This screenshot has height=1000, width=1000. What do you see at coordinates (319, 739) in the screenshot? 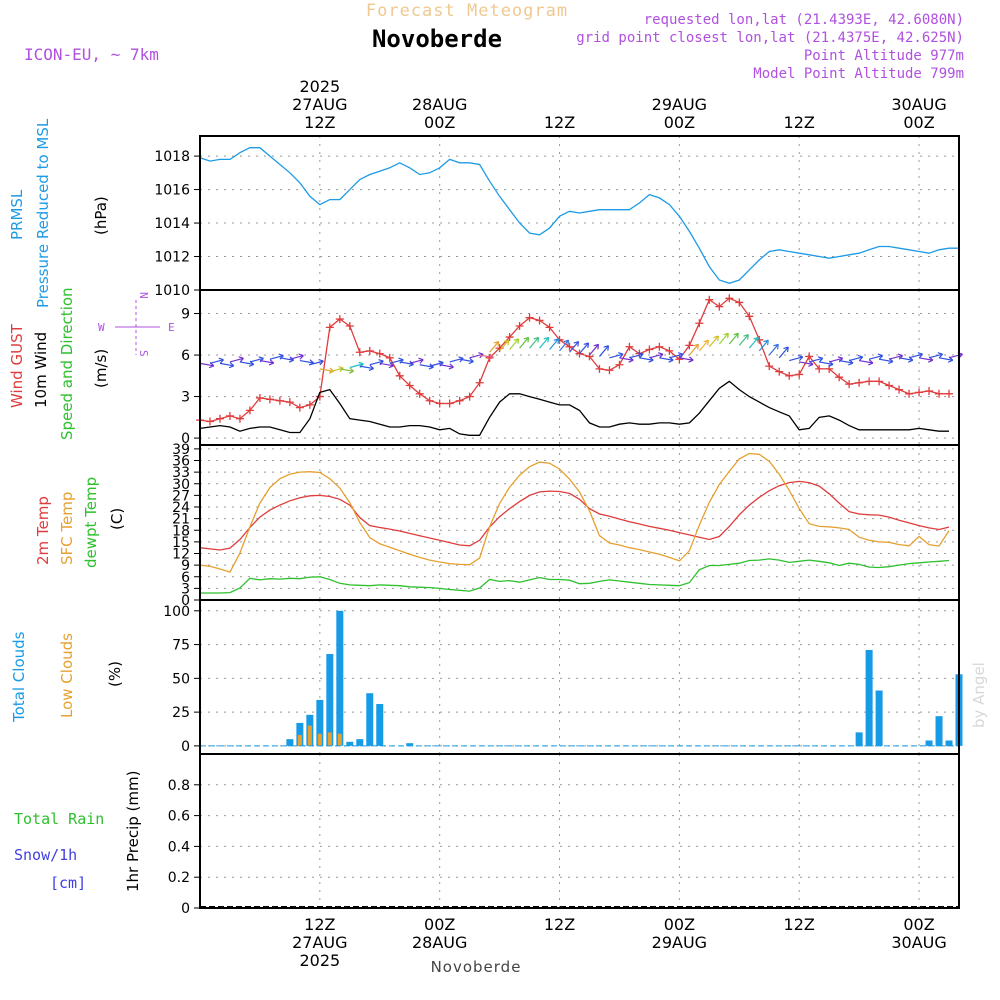
I see `clouds-bar-low` at bounding box center [319, 739].